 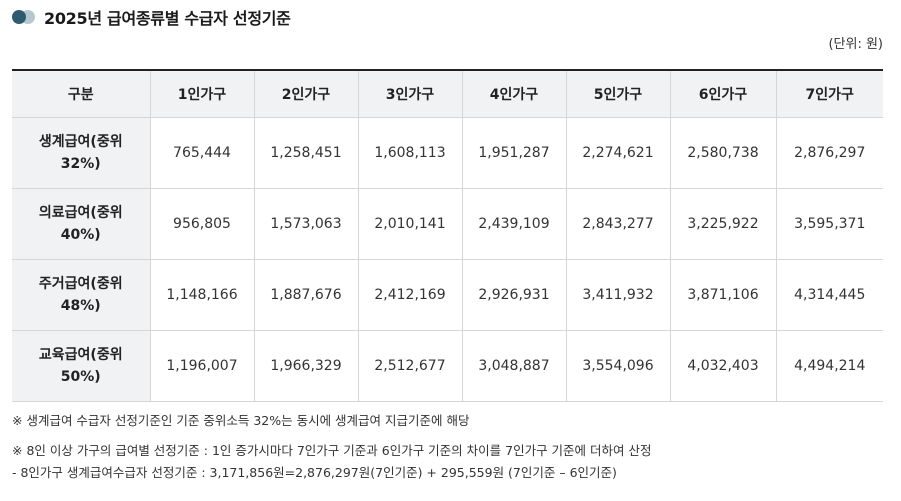 I want to click on table-cell: 1,258,451, so click(x=305, y=153).